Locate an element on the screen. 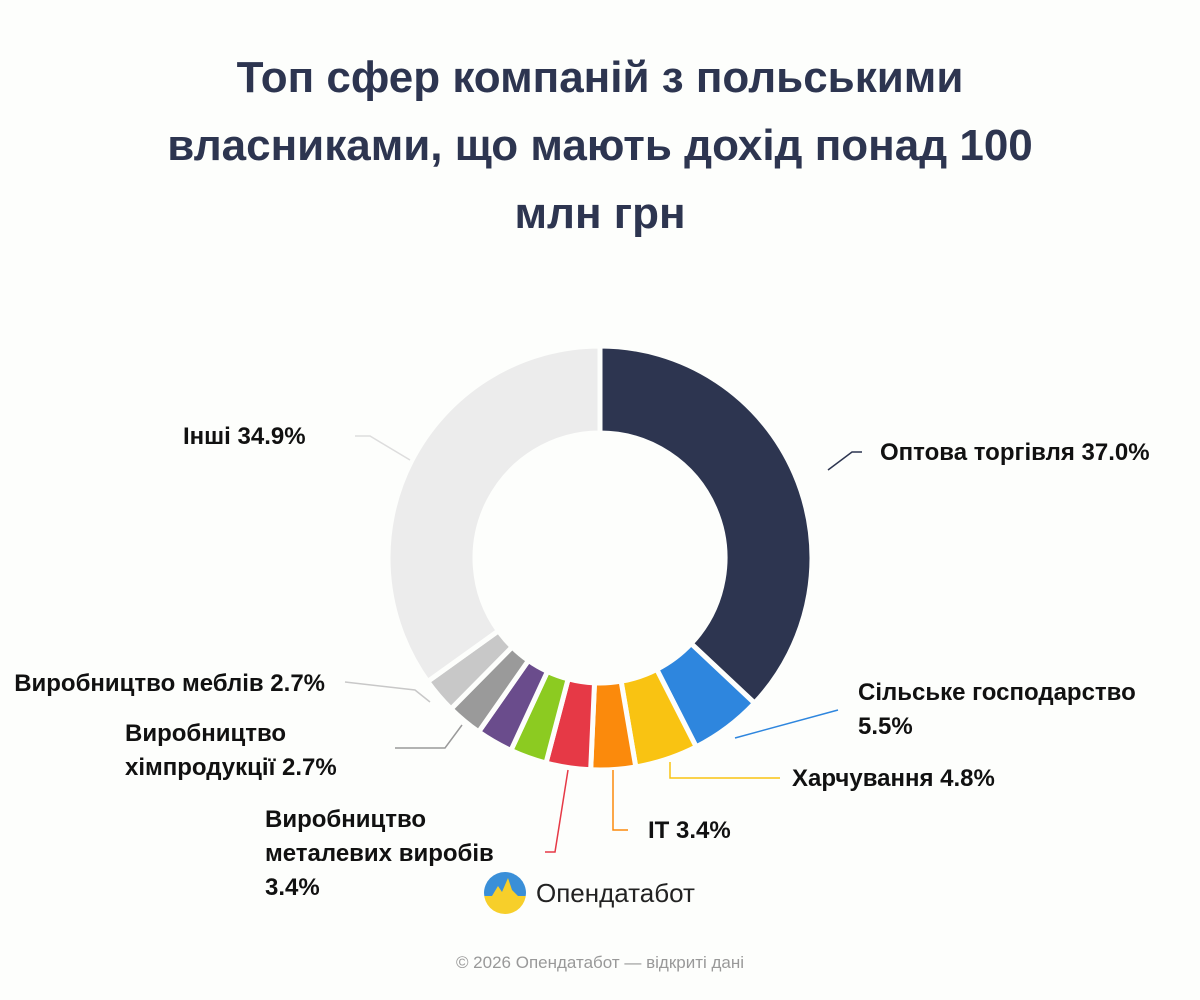 The width and height of the screenshot is (1200, 1000). category-name: Сільське господарство is located at coordinates (997, 692).